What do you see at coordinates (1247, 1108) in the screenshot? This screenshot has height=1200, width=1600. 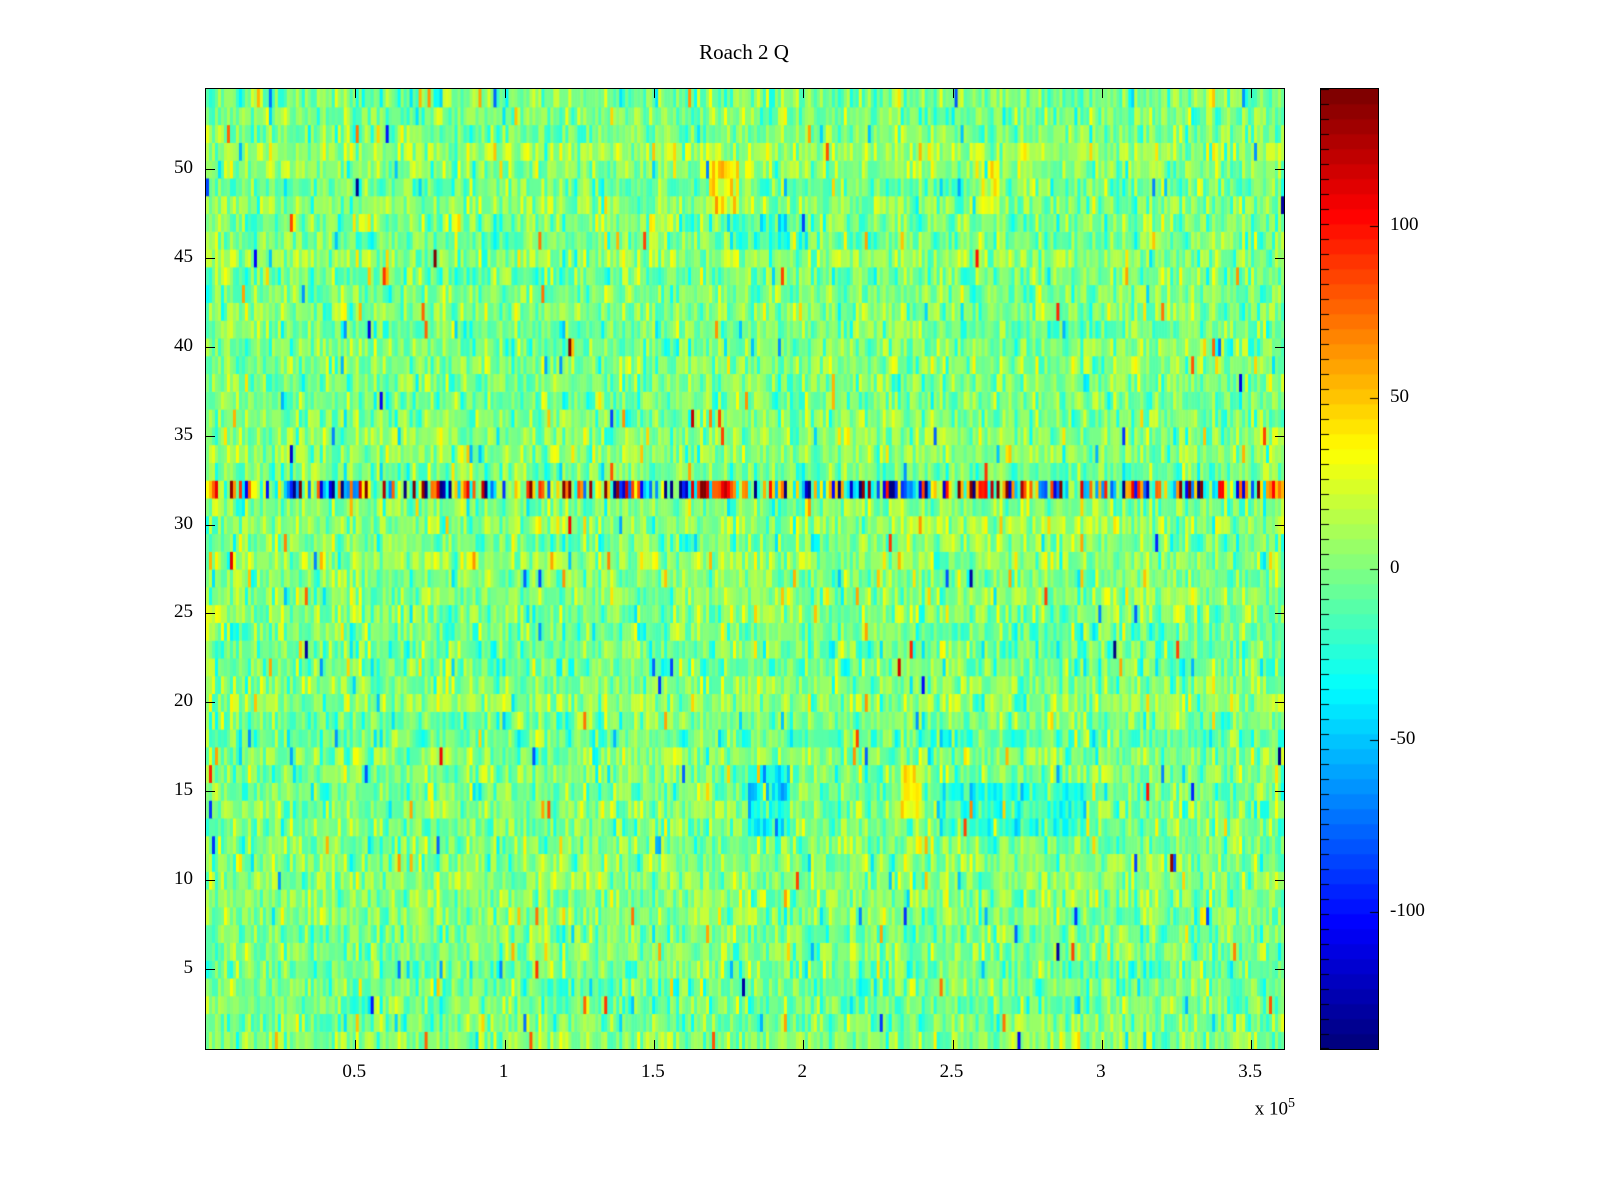 I see `x-axis-exponent: x 105` at bounding box center [1247, 1108].